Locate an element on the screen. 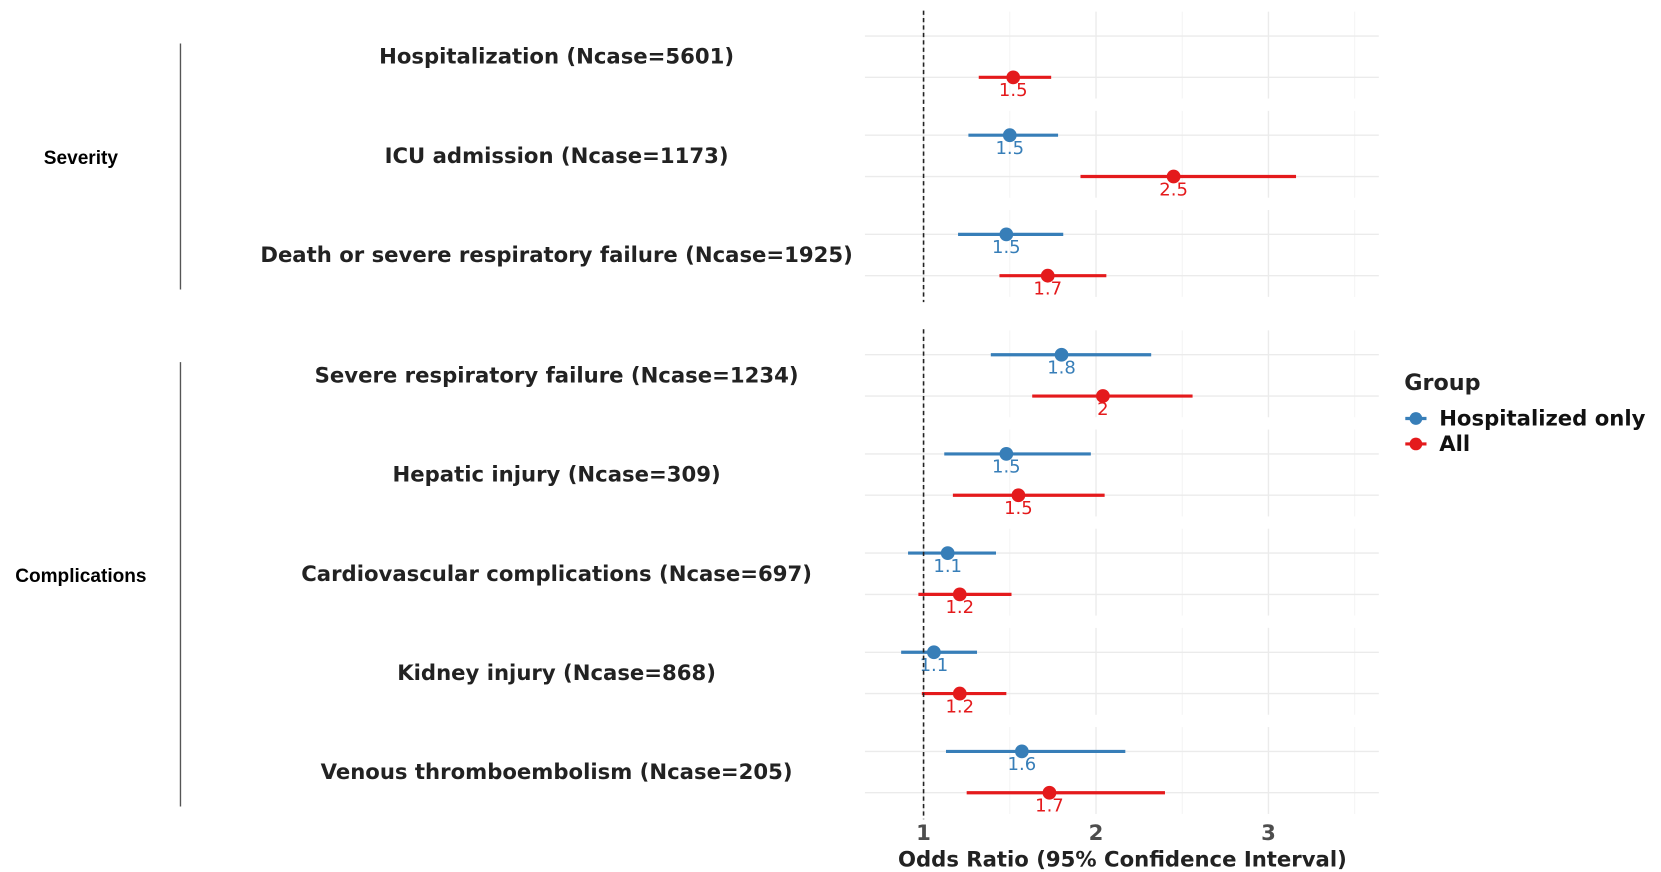 The width and height of the screenshot is (1661, 872). x-axis-title: Odds Ratio (95% Confidence Interval) is located at coordinates (1122, 858).